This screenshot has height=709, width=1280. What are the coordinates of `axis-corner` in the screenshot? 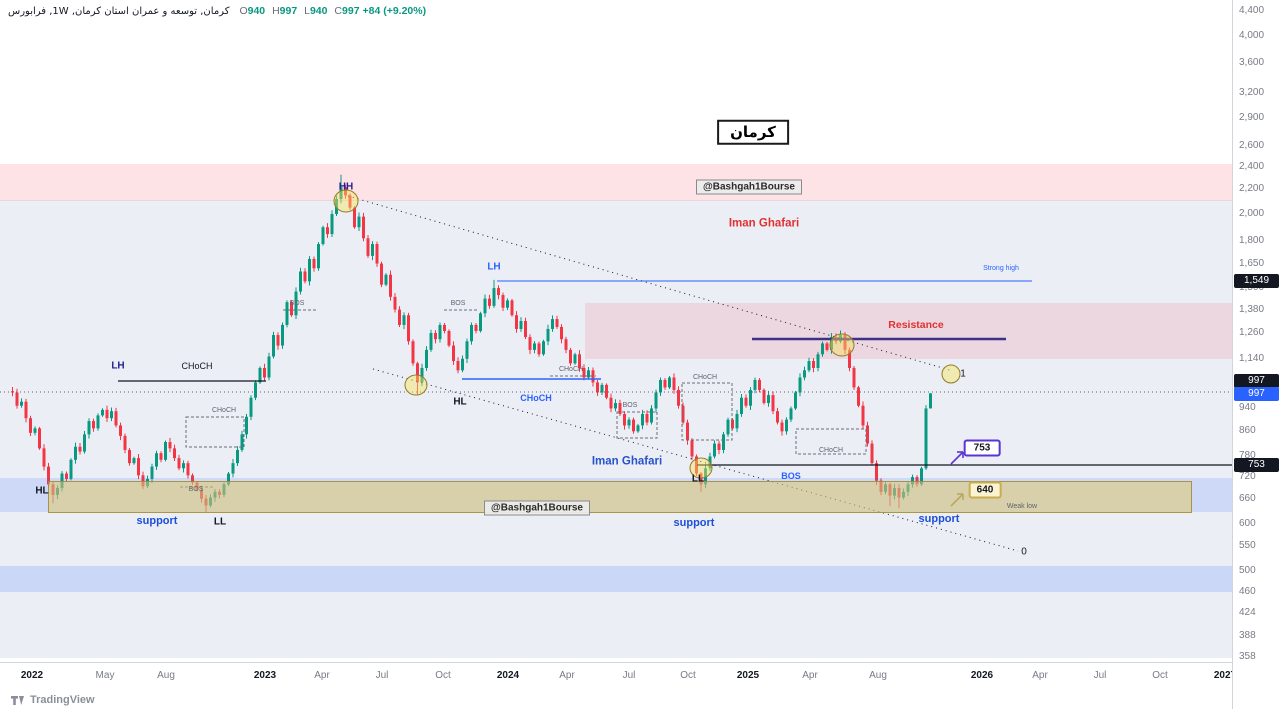 It's located at (1256, 685).